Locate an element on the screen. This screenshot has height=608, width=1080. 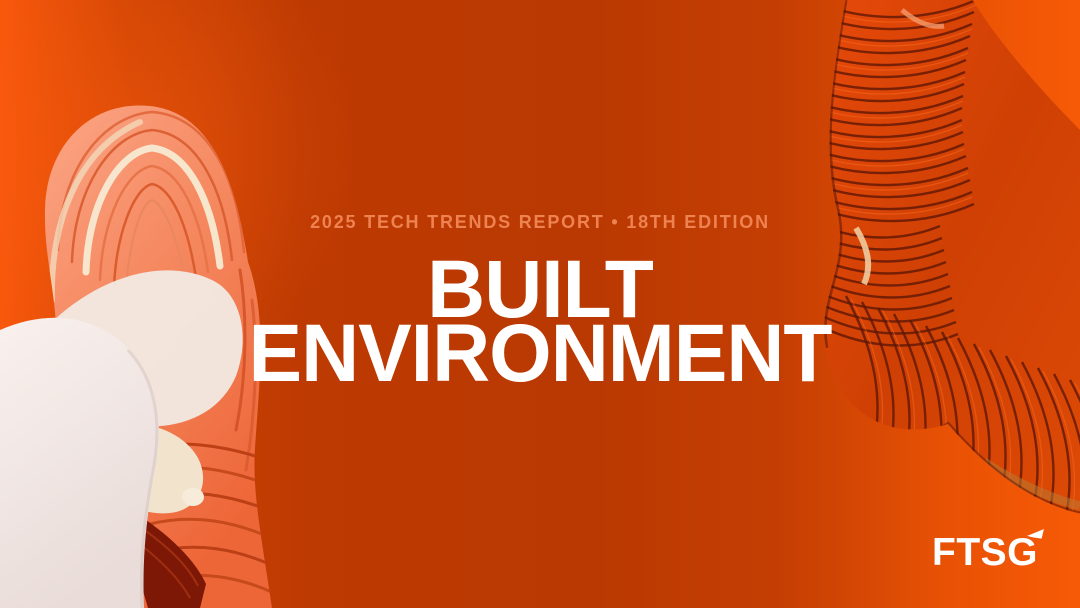
ftsg-logo: FTSG is located at coordinates (985, 552).